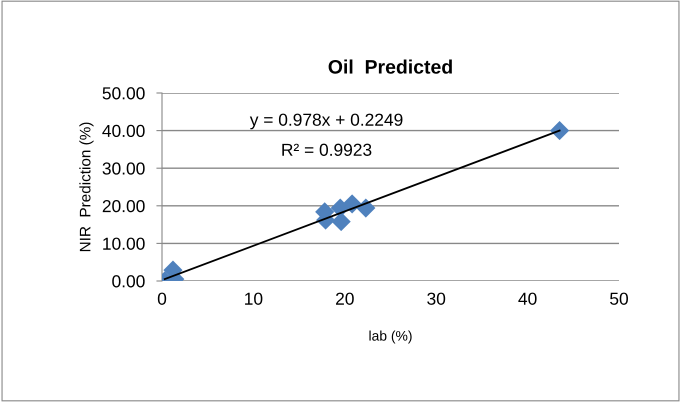 The height and width of the screenshot is (402, 681). I want to click on x-tick-label: 30, so click(436, 298).